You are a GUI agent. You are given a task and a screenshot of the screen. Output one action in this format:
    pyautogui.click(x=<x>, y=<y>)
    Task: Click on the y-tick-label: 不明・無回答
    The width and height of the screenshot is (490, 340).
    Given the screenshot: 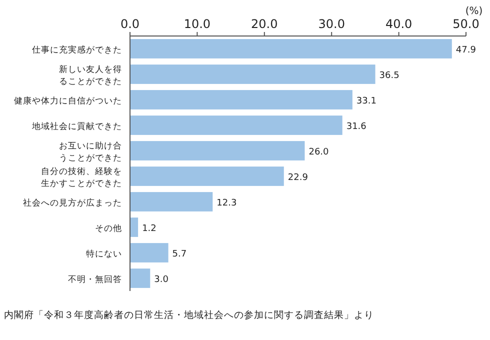 What is the action you would take?
    pyautogui.click(x=95, y=279)
    